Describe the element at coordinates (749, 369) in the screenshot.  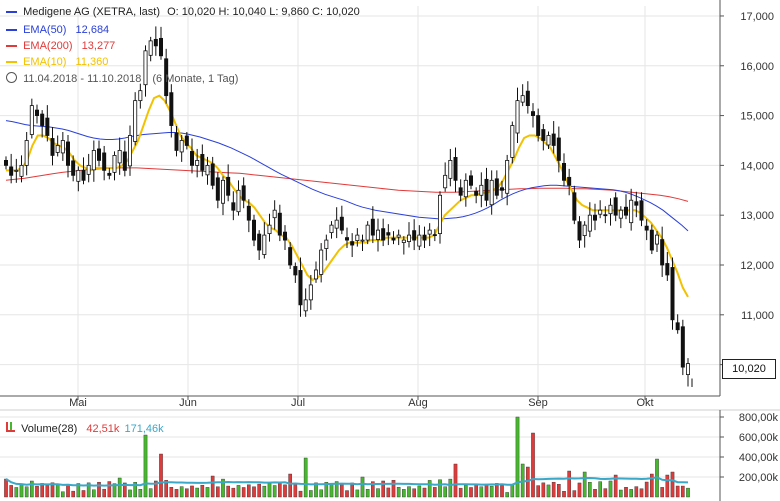
I see `last-price-tag: 10,020` at that location.